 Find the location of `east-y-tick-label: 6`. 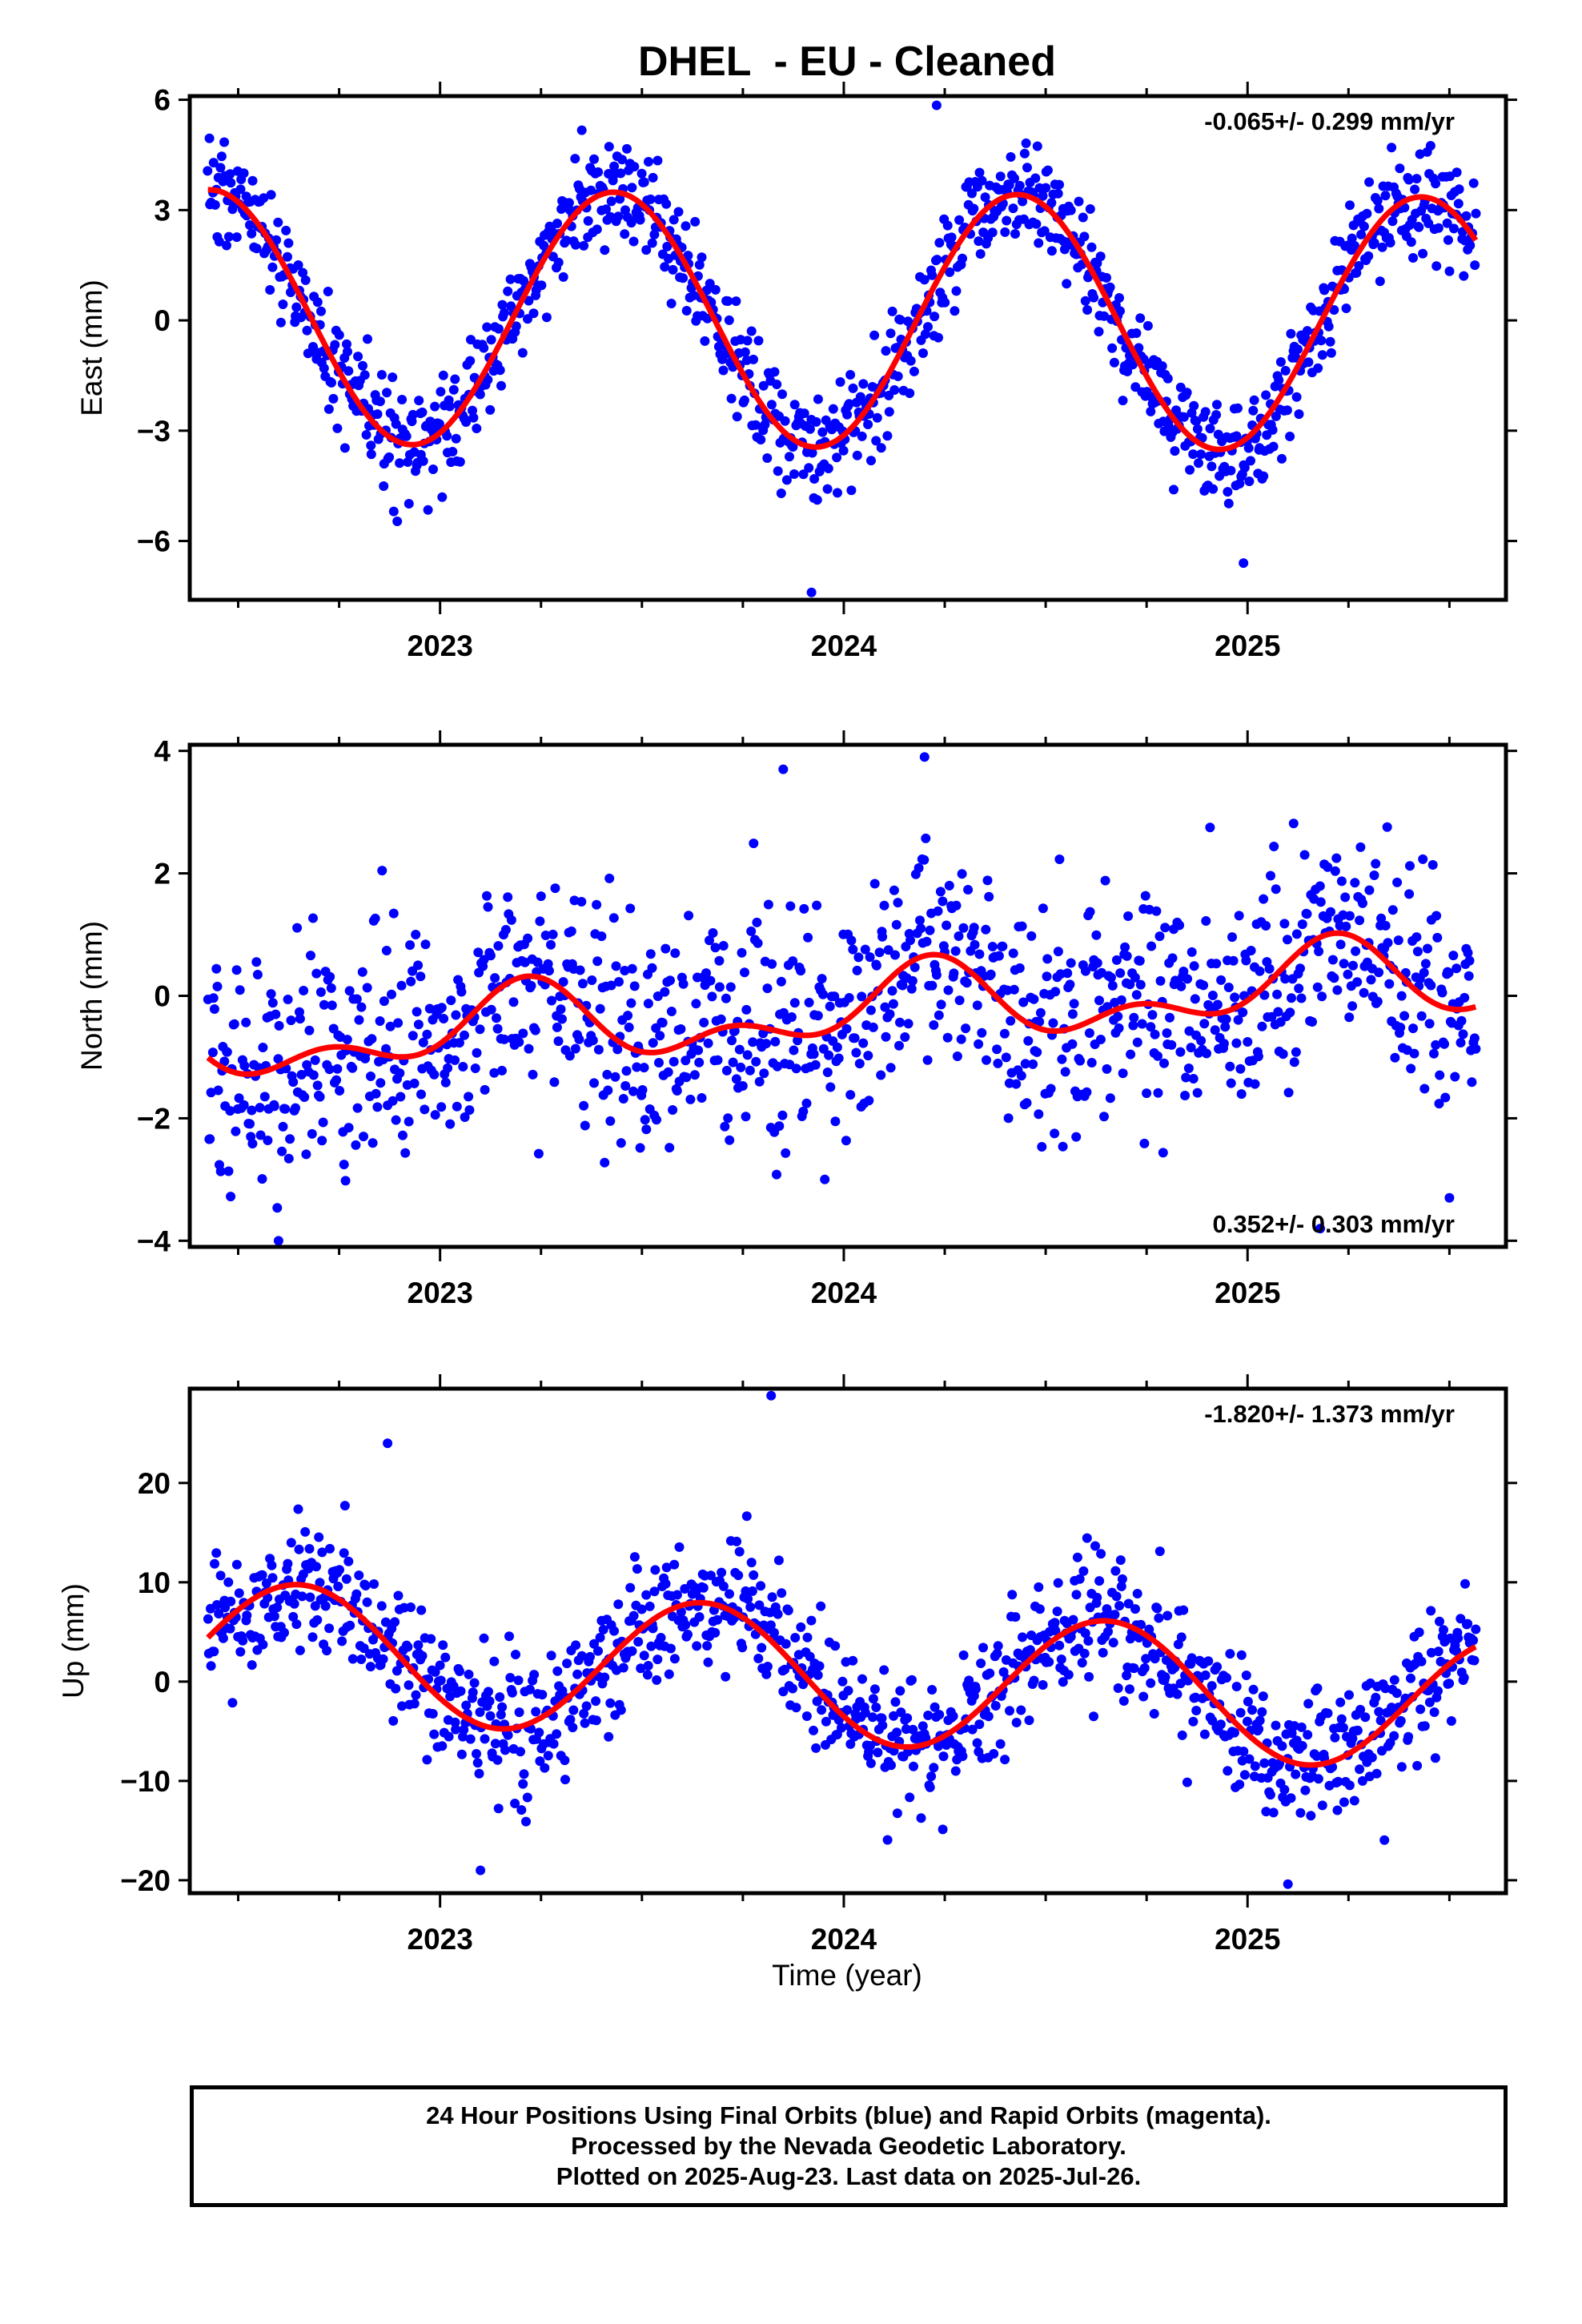

east-y-tick-label: 6 is located at coordinates (162, 100).